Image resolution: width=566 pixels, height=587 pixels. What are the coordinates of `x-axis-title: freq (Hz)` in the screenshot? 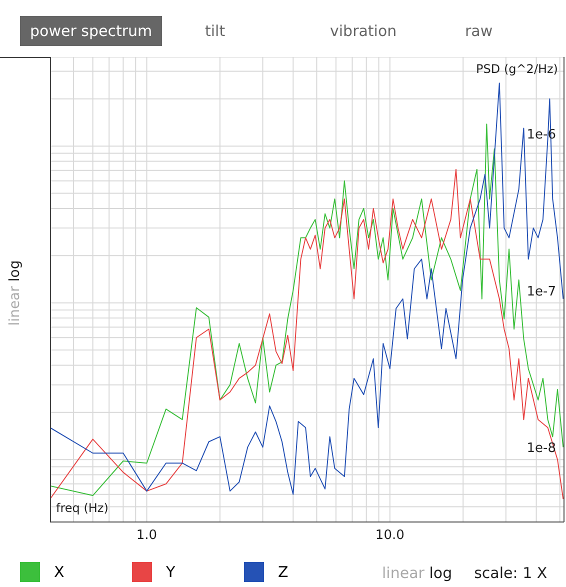 It's located at (82, 508).